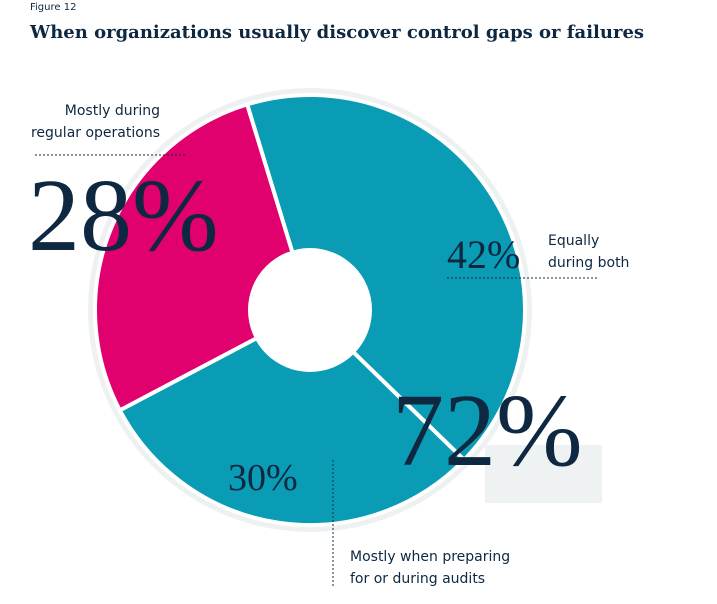 This screenshot has height=604, width=717. Describe the element at coordinates (95, 122) in the screenshot. I see `category-label: Mostly during regular operations` at that location.